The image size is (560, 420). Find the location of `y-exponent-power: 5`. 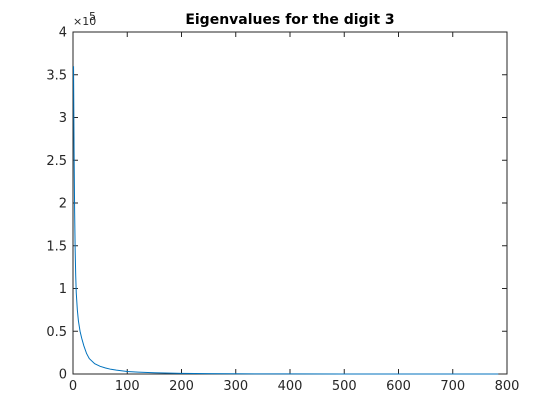

y-exponent-power: 5 is located at coordinates (92, 16).